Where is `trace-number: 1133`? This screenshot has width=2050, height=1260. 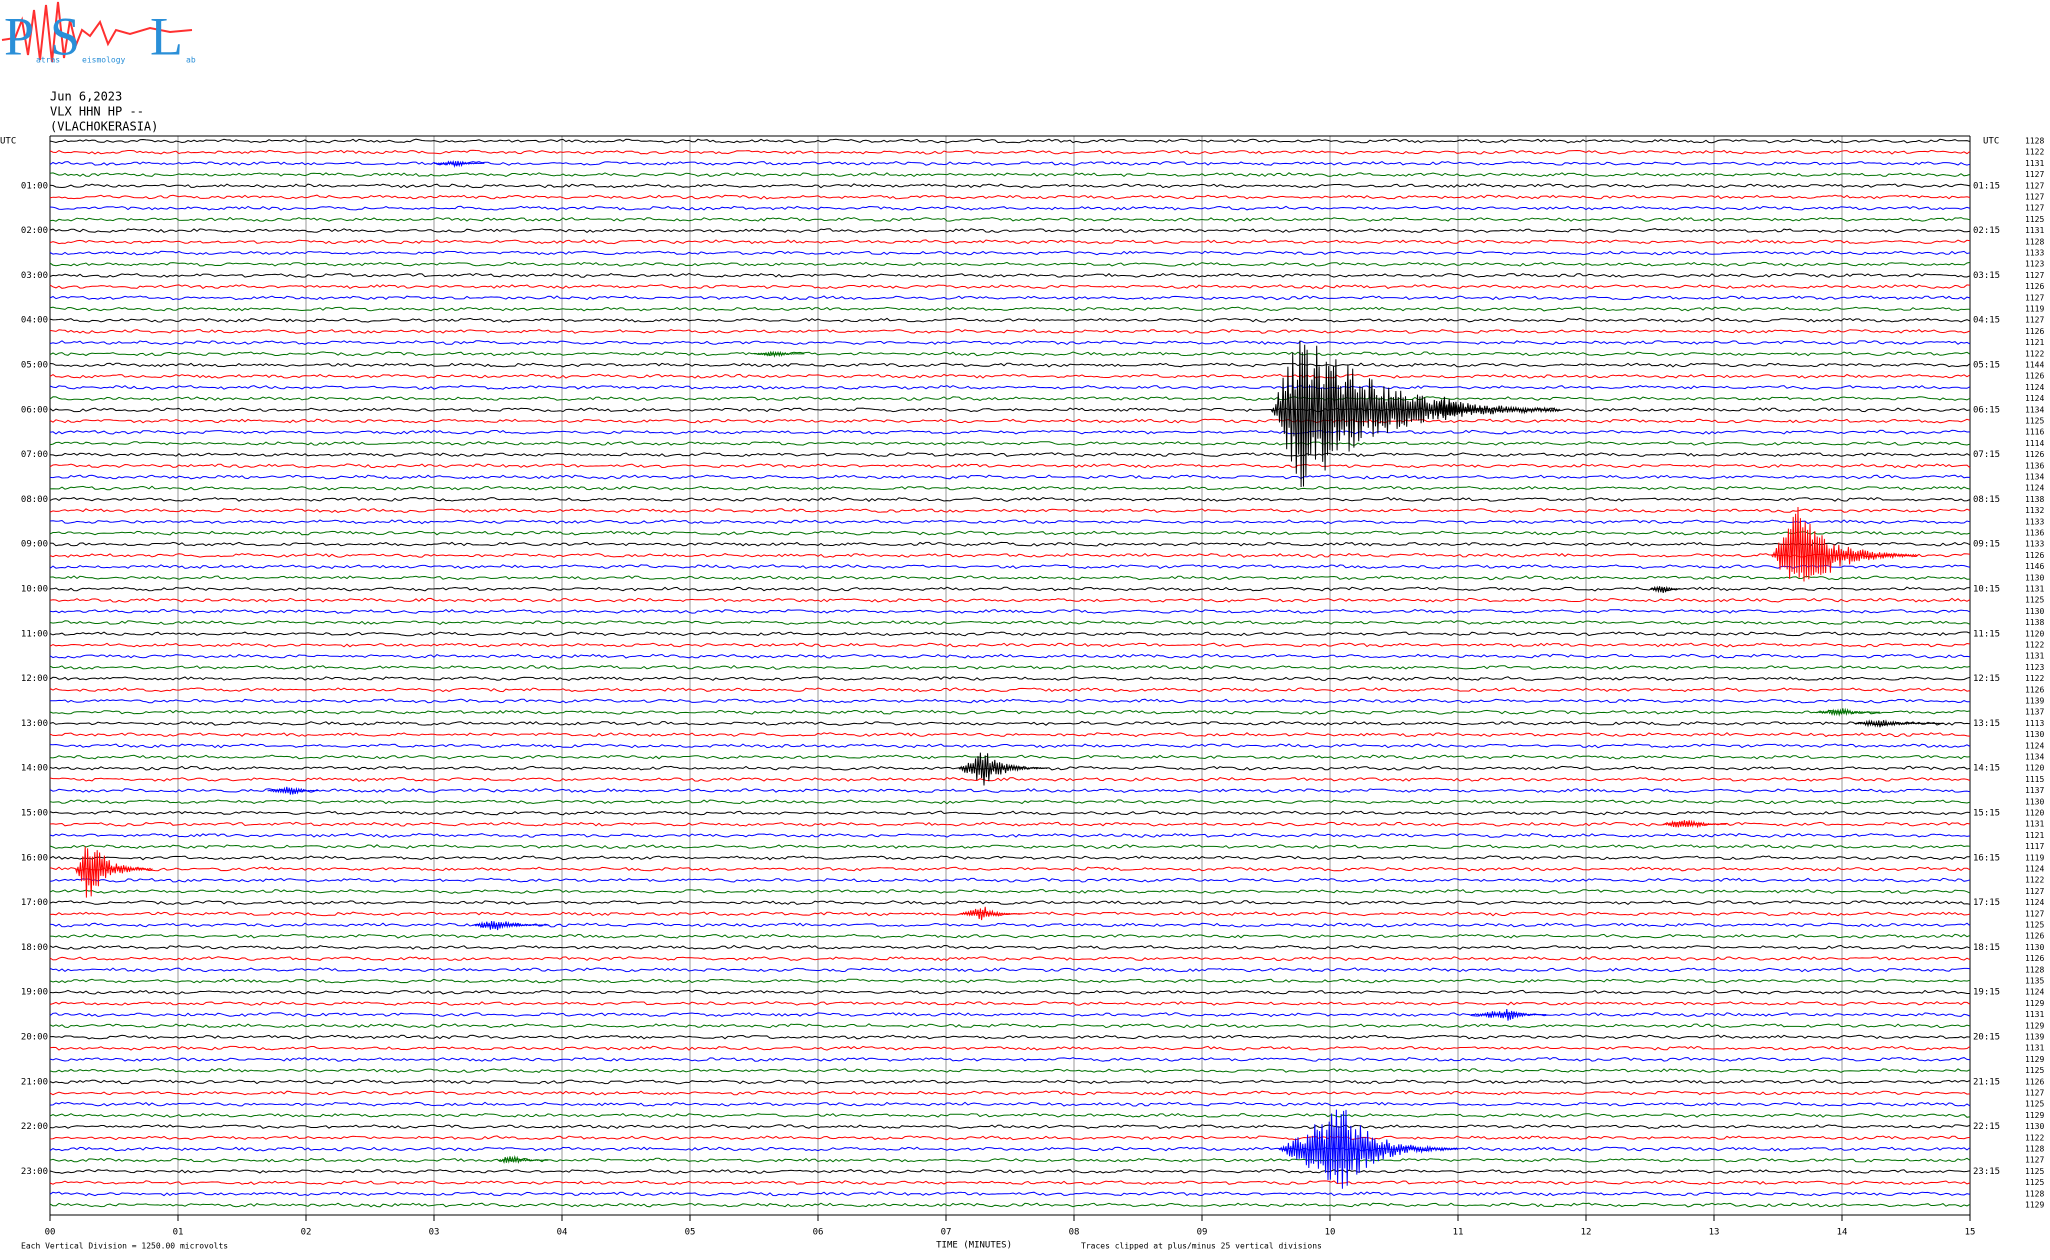
trace-number: 1133 is located at coordinates (2034, 253).